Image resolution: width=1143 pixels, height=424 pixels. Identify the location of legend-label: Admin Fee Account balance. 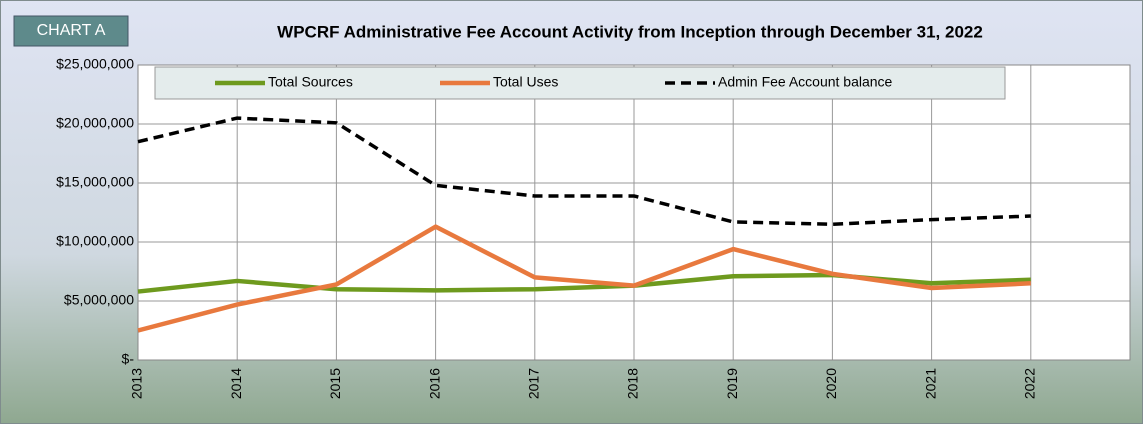
(805, 82).